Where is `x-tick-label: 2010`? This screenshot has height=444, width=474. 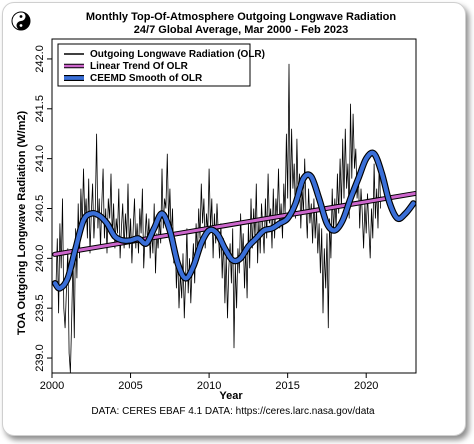 x-tick-label: 2010 is located at coordinates (209, 386).